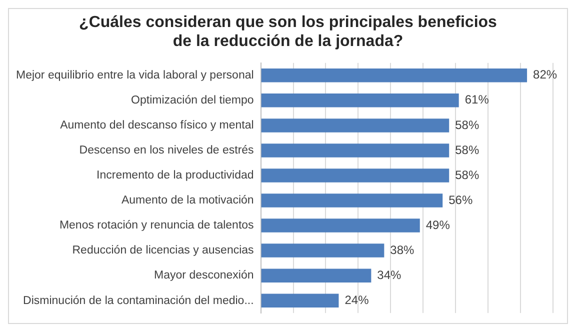 This screenshot has height=336, width=576. Describe the element at coordinates (460, 199) in the screenshot. I see `data-label: 56%` at that location.